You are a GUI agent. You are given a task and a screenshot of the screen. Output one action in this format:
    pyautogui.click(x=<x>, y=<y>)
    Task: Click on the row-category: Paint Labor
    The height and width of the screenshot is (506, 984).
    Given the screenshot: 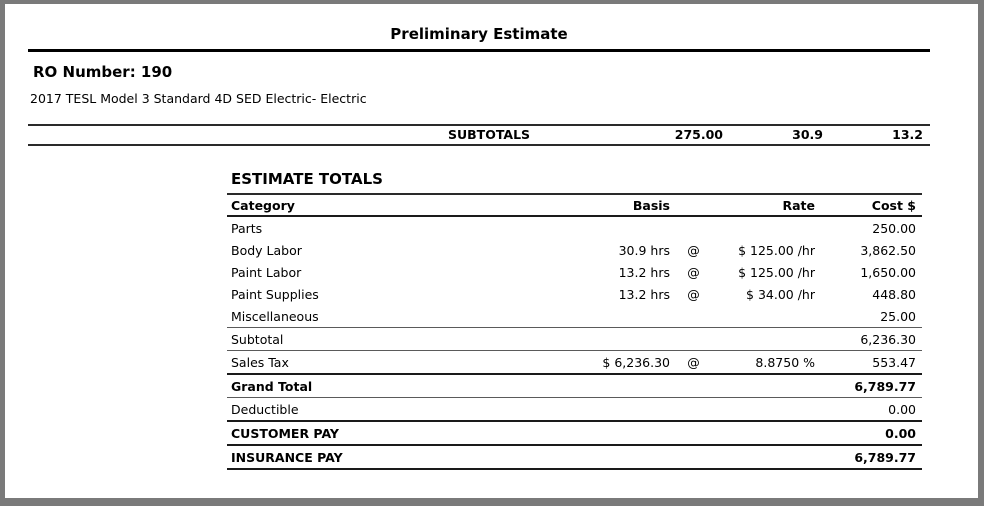 What is the action you would take?
    pyautogui.click(x=266, y=272)
    